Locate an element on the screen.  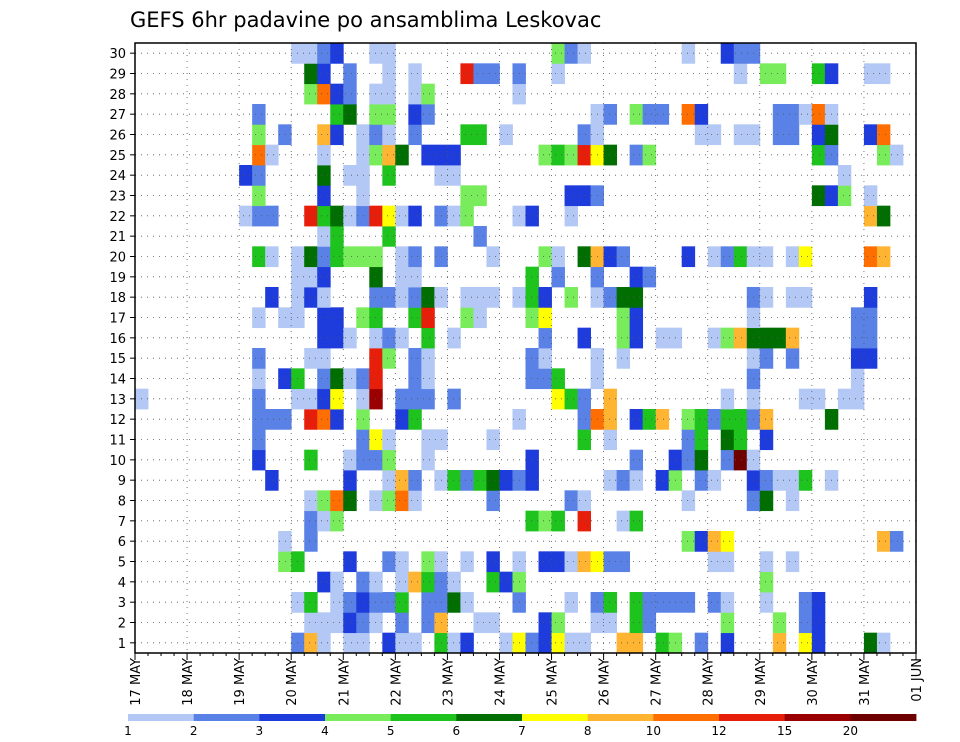
y-tick-label: 10 is located at coordinates (117, 461).